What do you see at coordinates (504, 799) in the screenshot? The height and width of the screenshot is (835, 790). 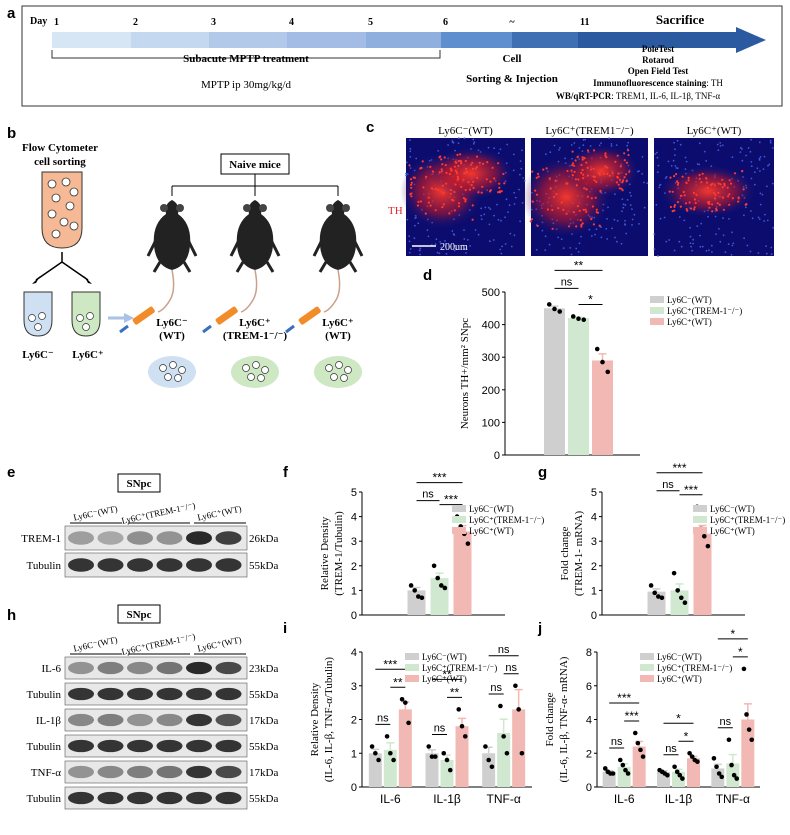 I see `x-tick-label: TNF-α` at bounding box center [504, 799].